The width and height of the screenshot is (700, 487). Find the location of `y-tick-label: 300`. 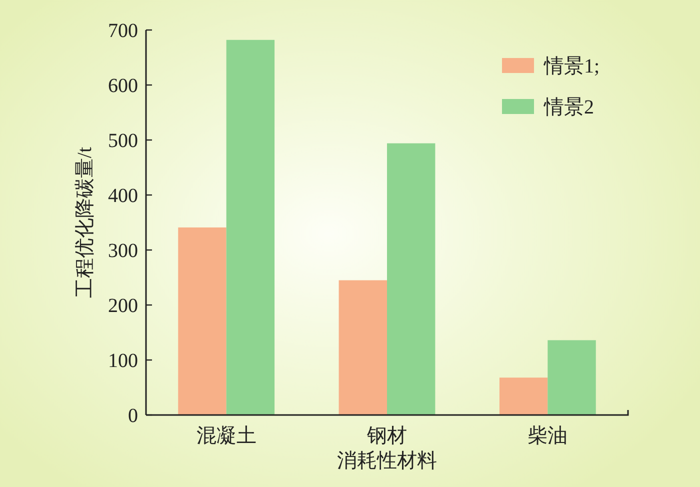

y-tick-label: 300 is located at coordinates (123, 251).